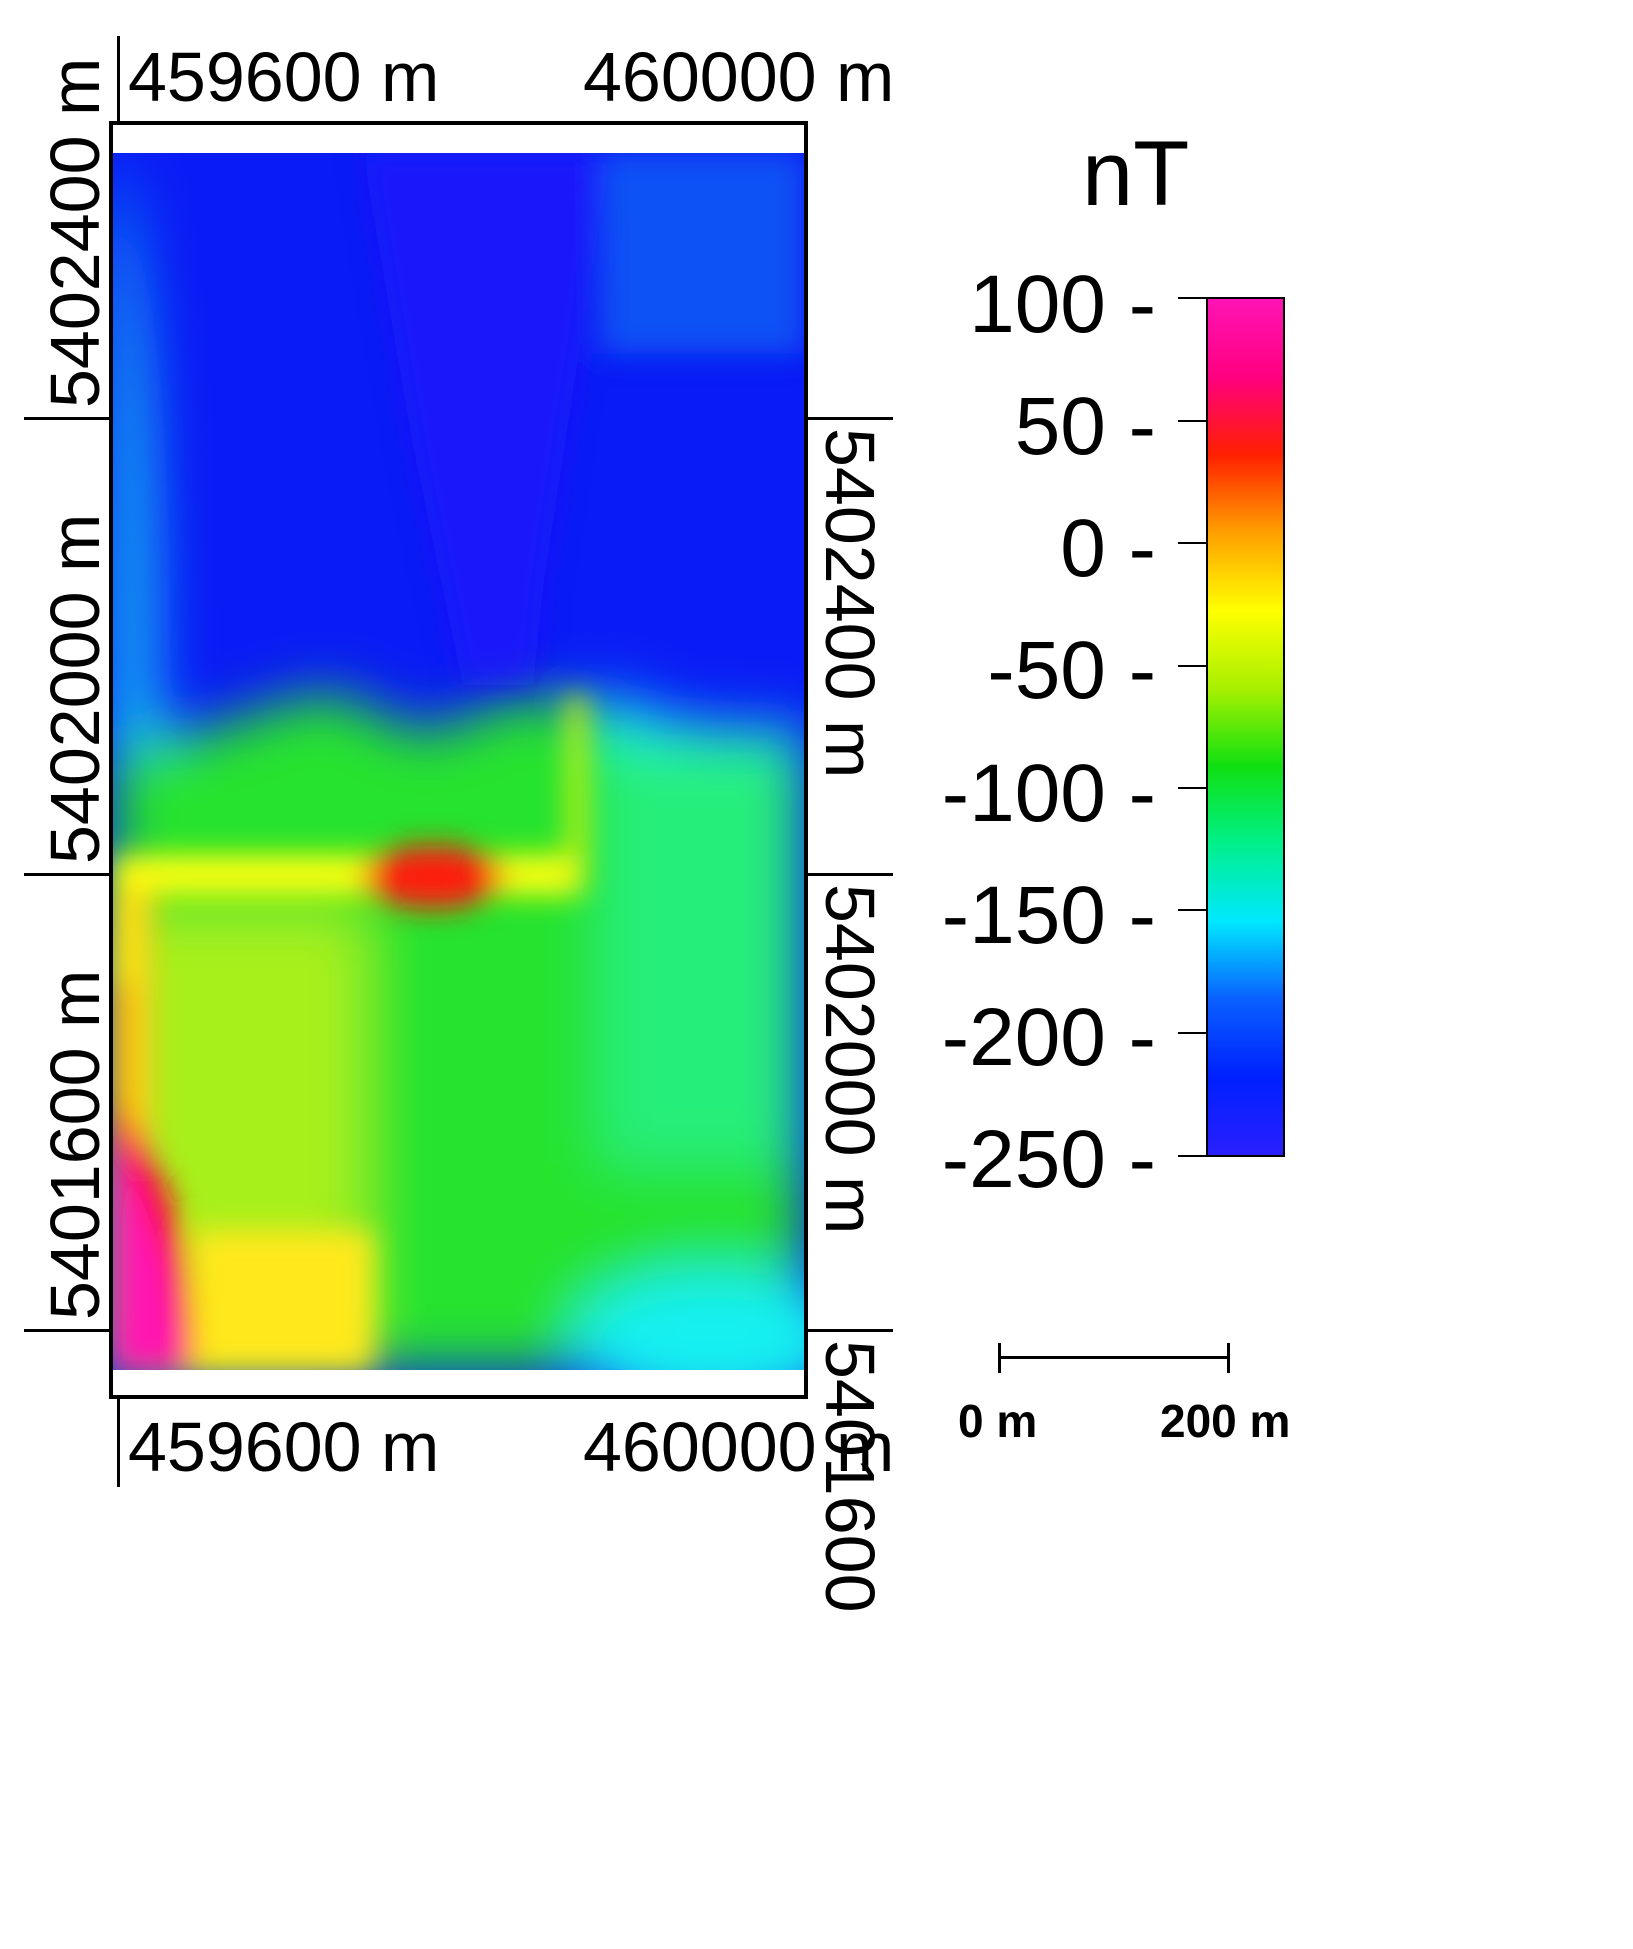 The height and width of the screenshot is (1949, 1633). I want to click on legend-tick-label: -250 -, so click(1048, 1159).